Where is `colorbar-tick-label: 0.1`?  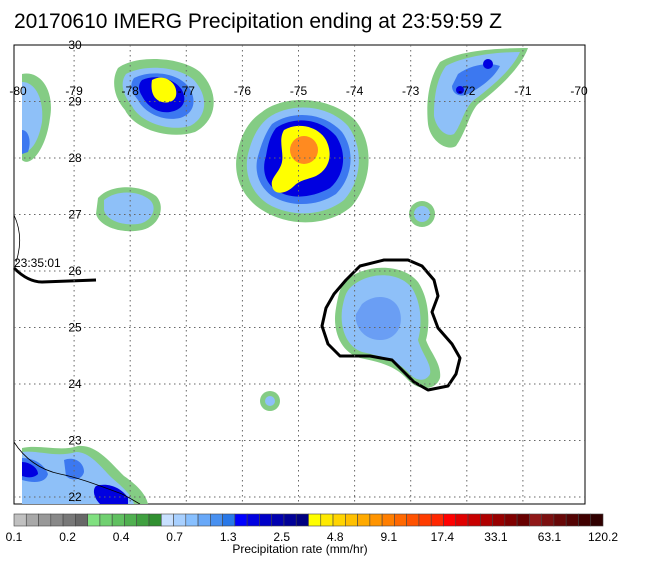 colorbar-tick-label: 0.1 is located at coordinates (14, 537).